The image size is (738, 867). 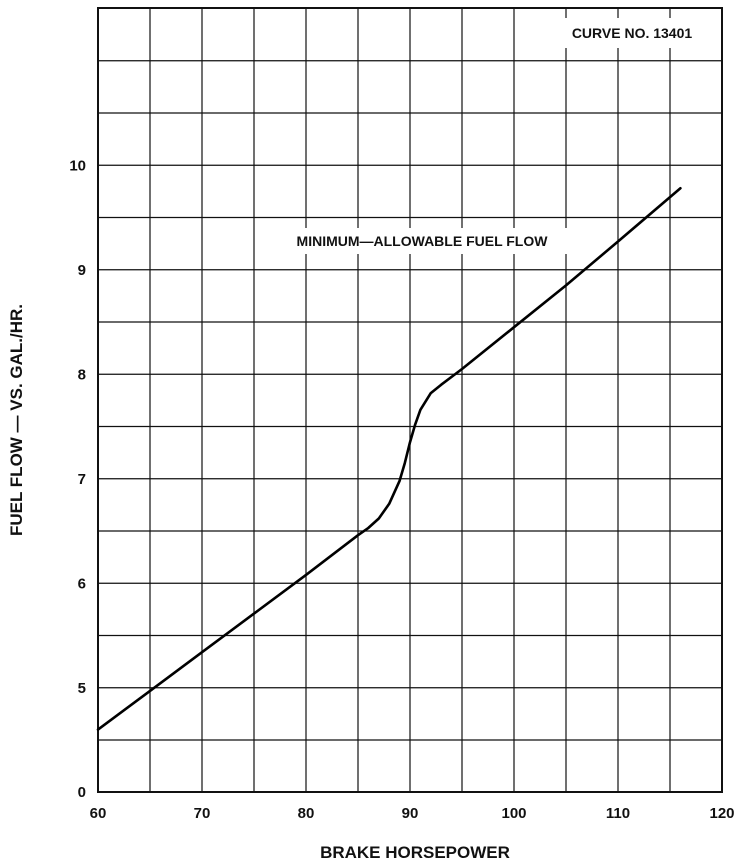 I want to click on y-tick-label: 6, so click(x=82, y=583).